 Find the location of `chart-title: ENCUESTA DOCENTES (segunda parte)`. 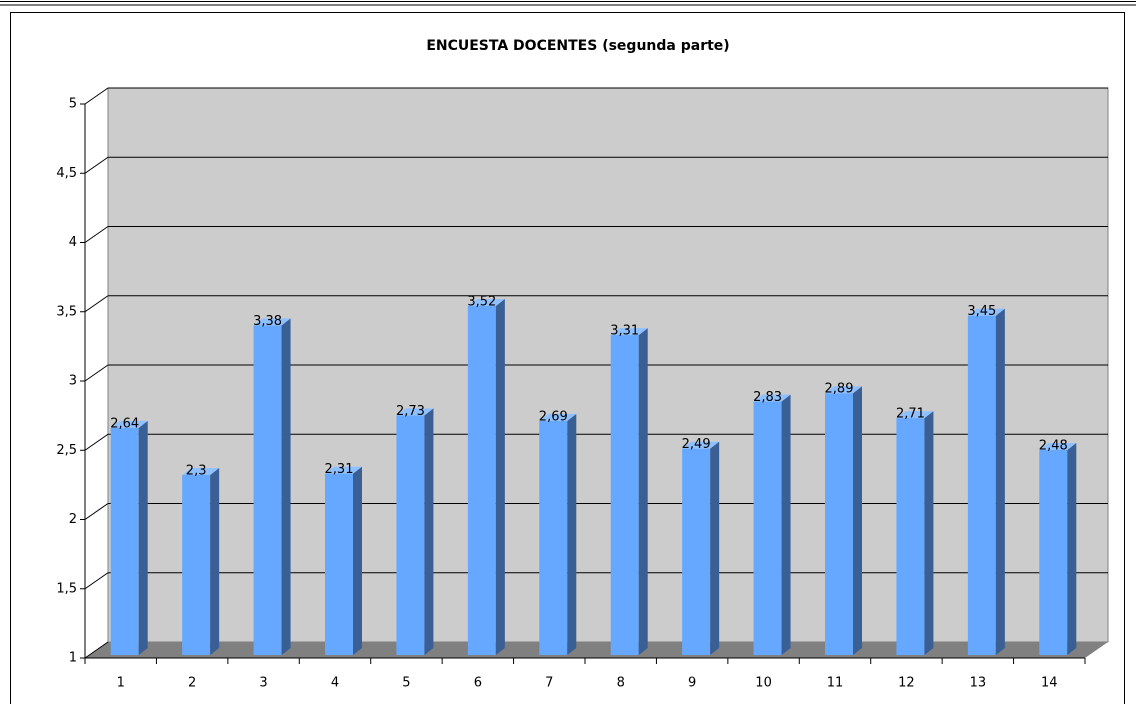

chart-title: ENCUESTA DOCENTES (segunda parte) is located at coordinates (577, 46).